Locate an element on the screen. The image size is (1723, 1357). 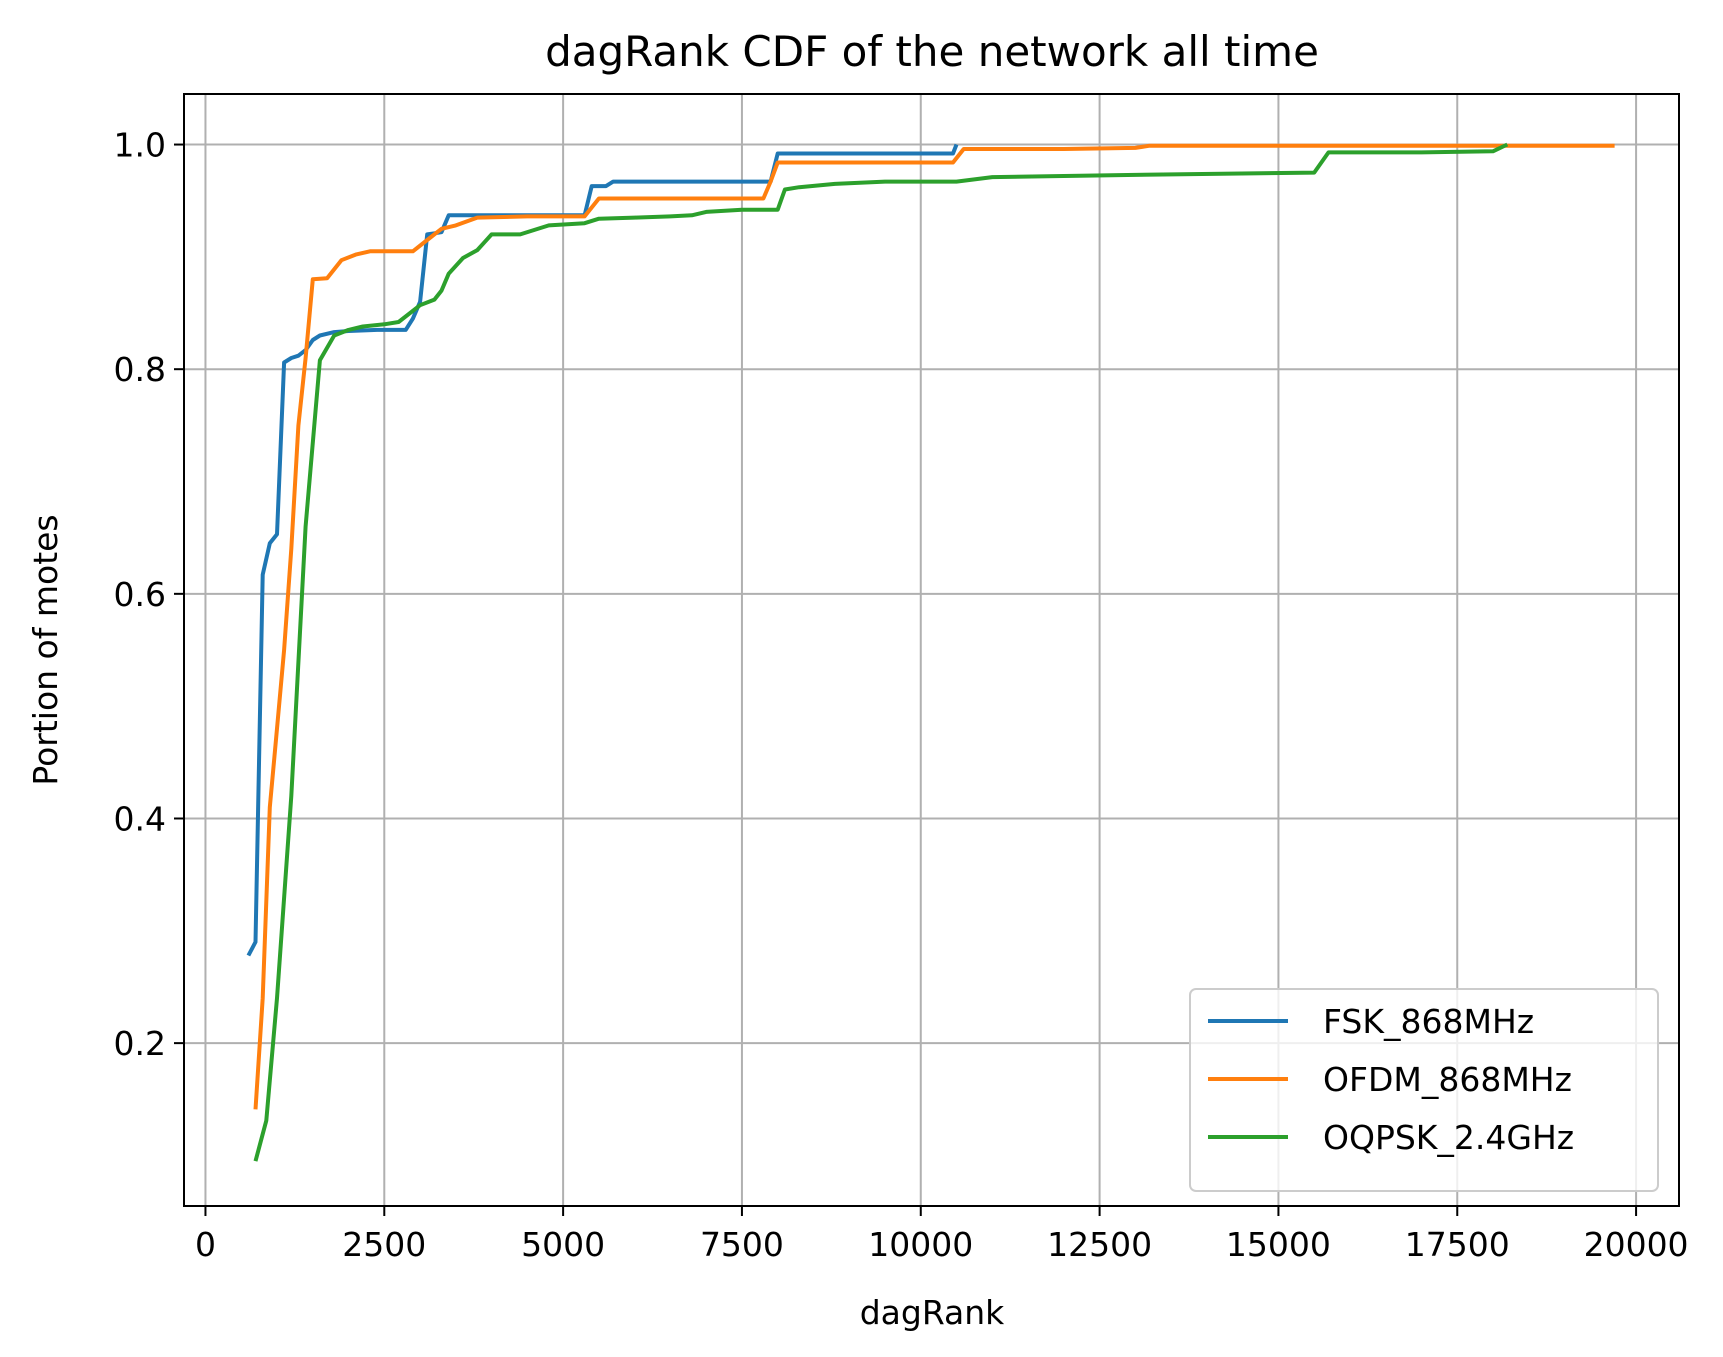
legend-label: OQPSK_2.4GHz is located at coordinates (1448, 1137).